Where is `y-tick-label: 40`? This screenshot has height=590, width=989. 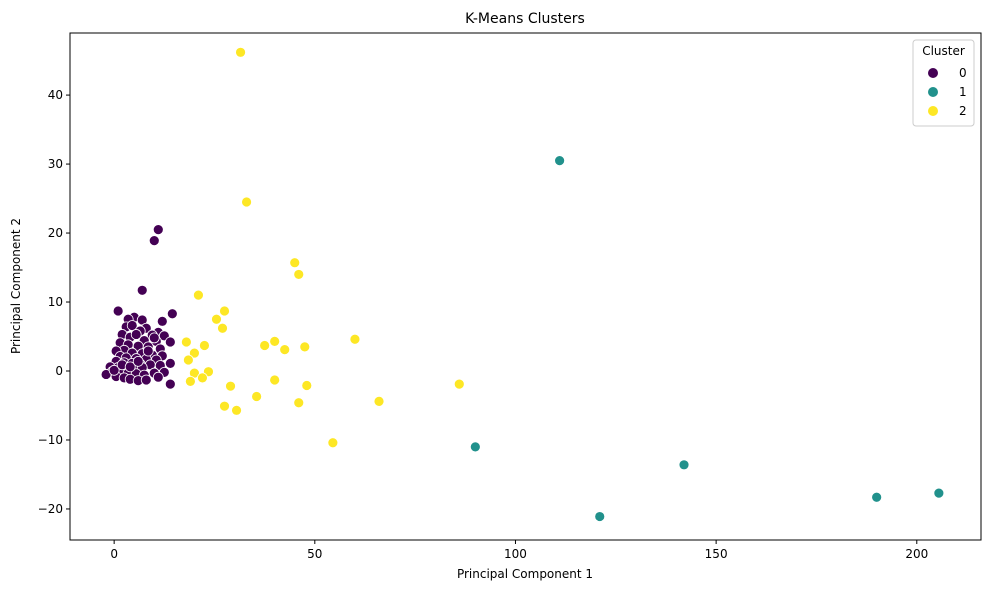
y-tick-label: 40 is located at coordinates (55, 95).